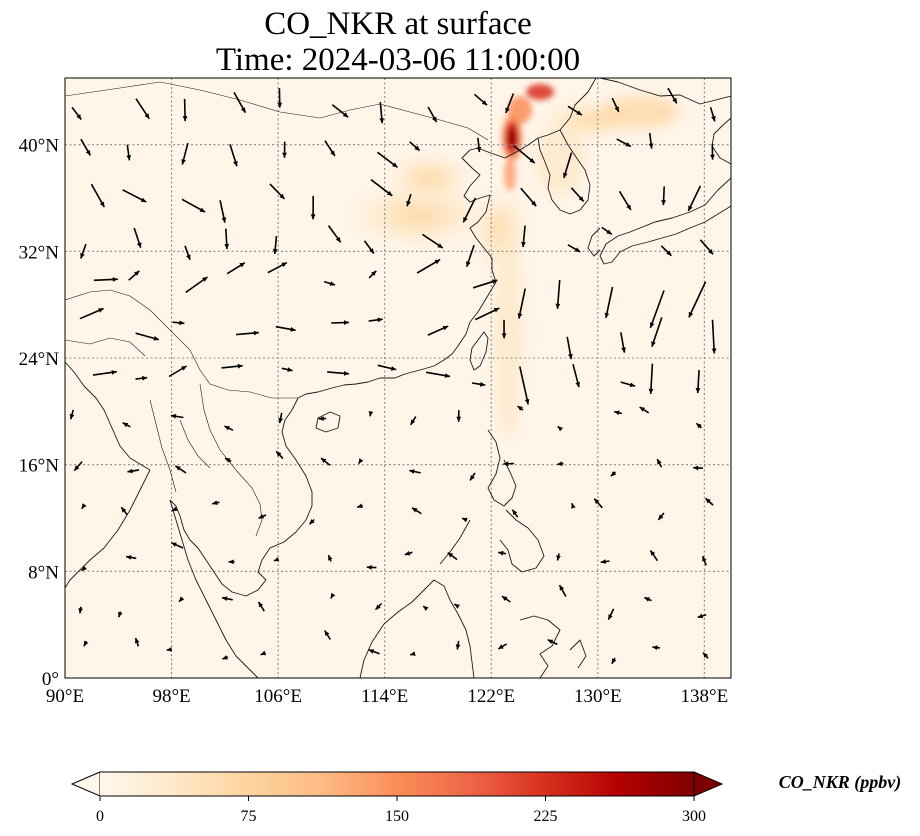 This screenshot has width=920, height=836. What do you see at coordinates (520, 110) in the screenshot?
I see `hotspot-liaoning-north` at bounding box center [520, 110].